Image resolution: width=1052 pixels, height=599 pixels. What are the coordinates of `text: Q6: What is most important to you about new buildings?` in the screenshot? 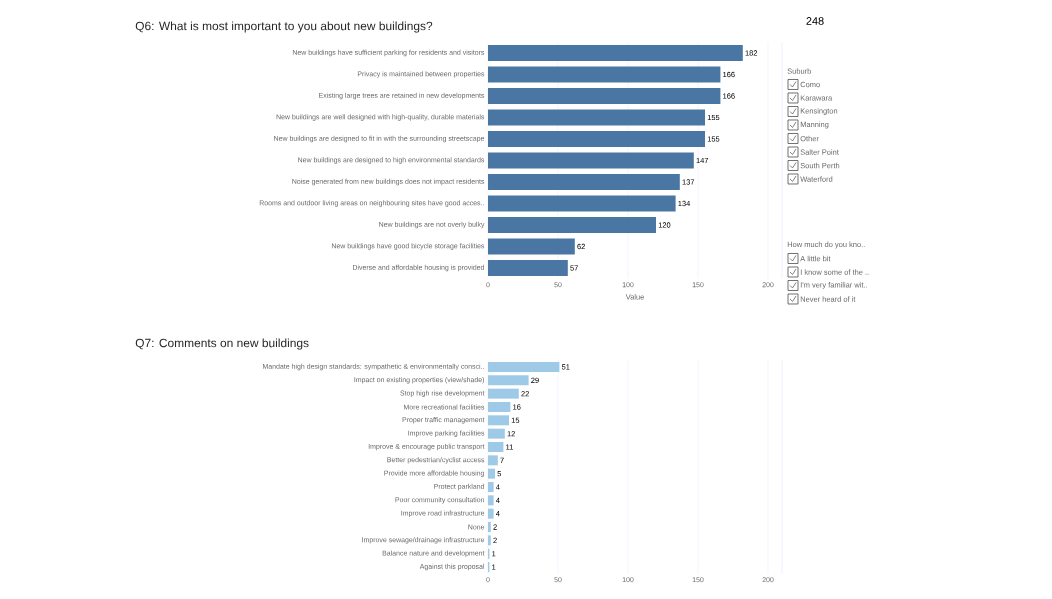 It's located at (284, 27).